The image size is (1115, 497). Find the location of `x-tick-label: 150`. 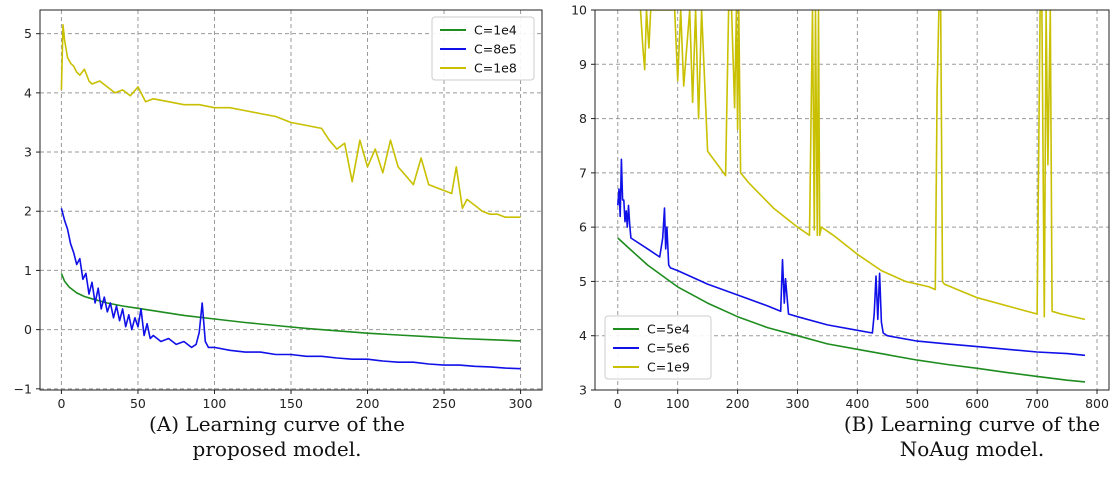

x-tick-label: 150 is located at coordinates (291, 403).